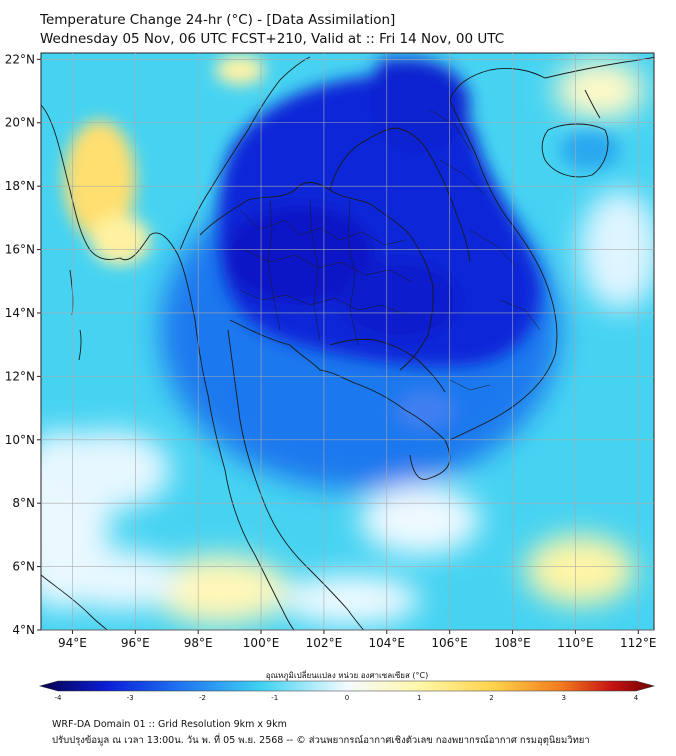 The height and width of the screenshot is (756, 676). I want to click on lon-tick-label: 102°E, so click(324, 643).